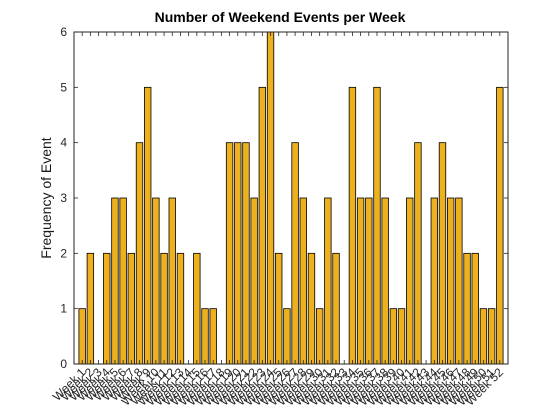 This screenshot has height=420, width=560. What do you see at coordinates (63, 198) in the screenshot?
I see `y-tick-label: 3` at bounding box center [63, 198].